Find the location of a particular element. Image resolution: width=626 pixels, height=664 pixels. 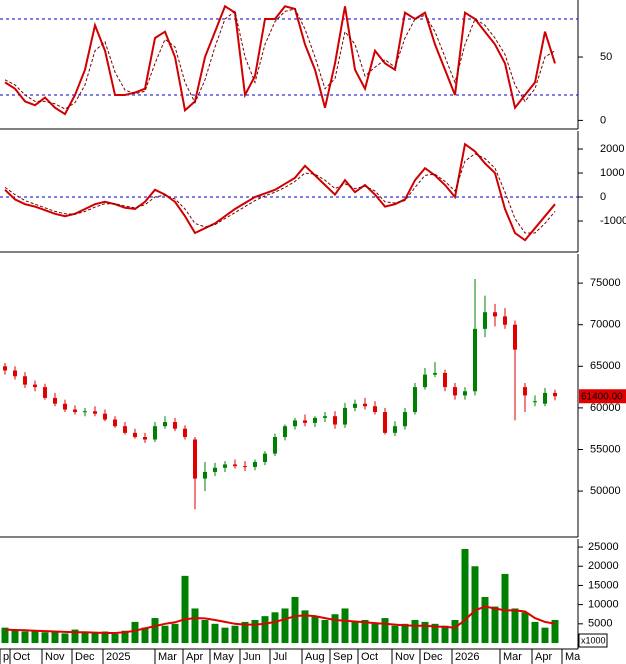

x-tick-label: Jun is located at coordinates (252, 657).